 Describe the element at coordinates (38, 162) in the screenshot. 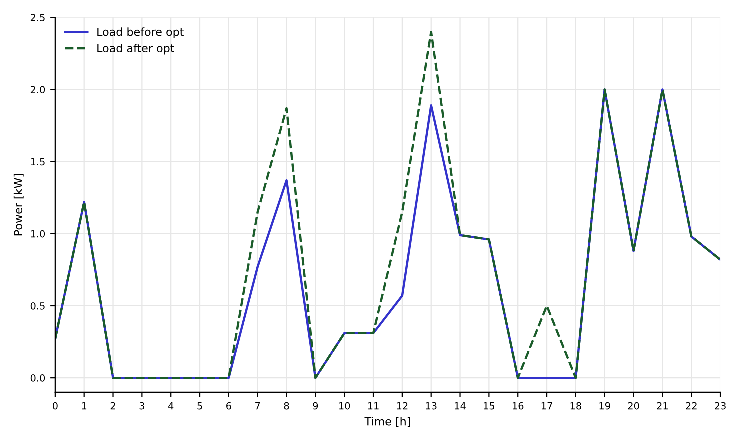

I see `y-tick-label: 1.5` at that location.